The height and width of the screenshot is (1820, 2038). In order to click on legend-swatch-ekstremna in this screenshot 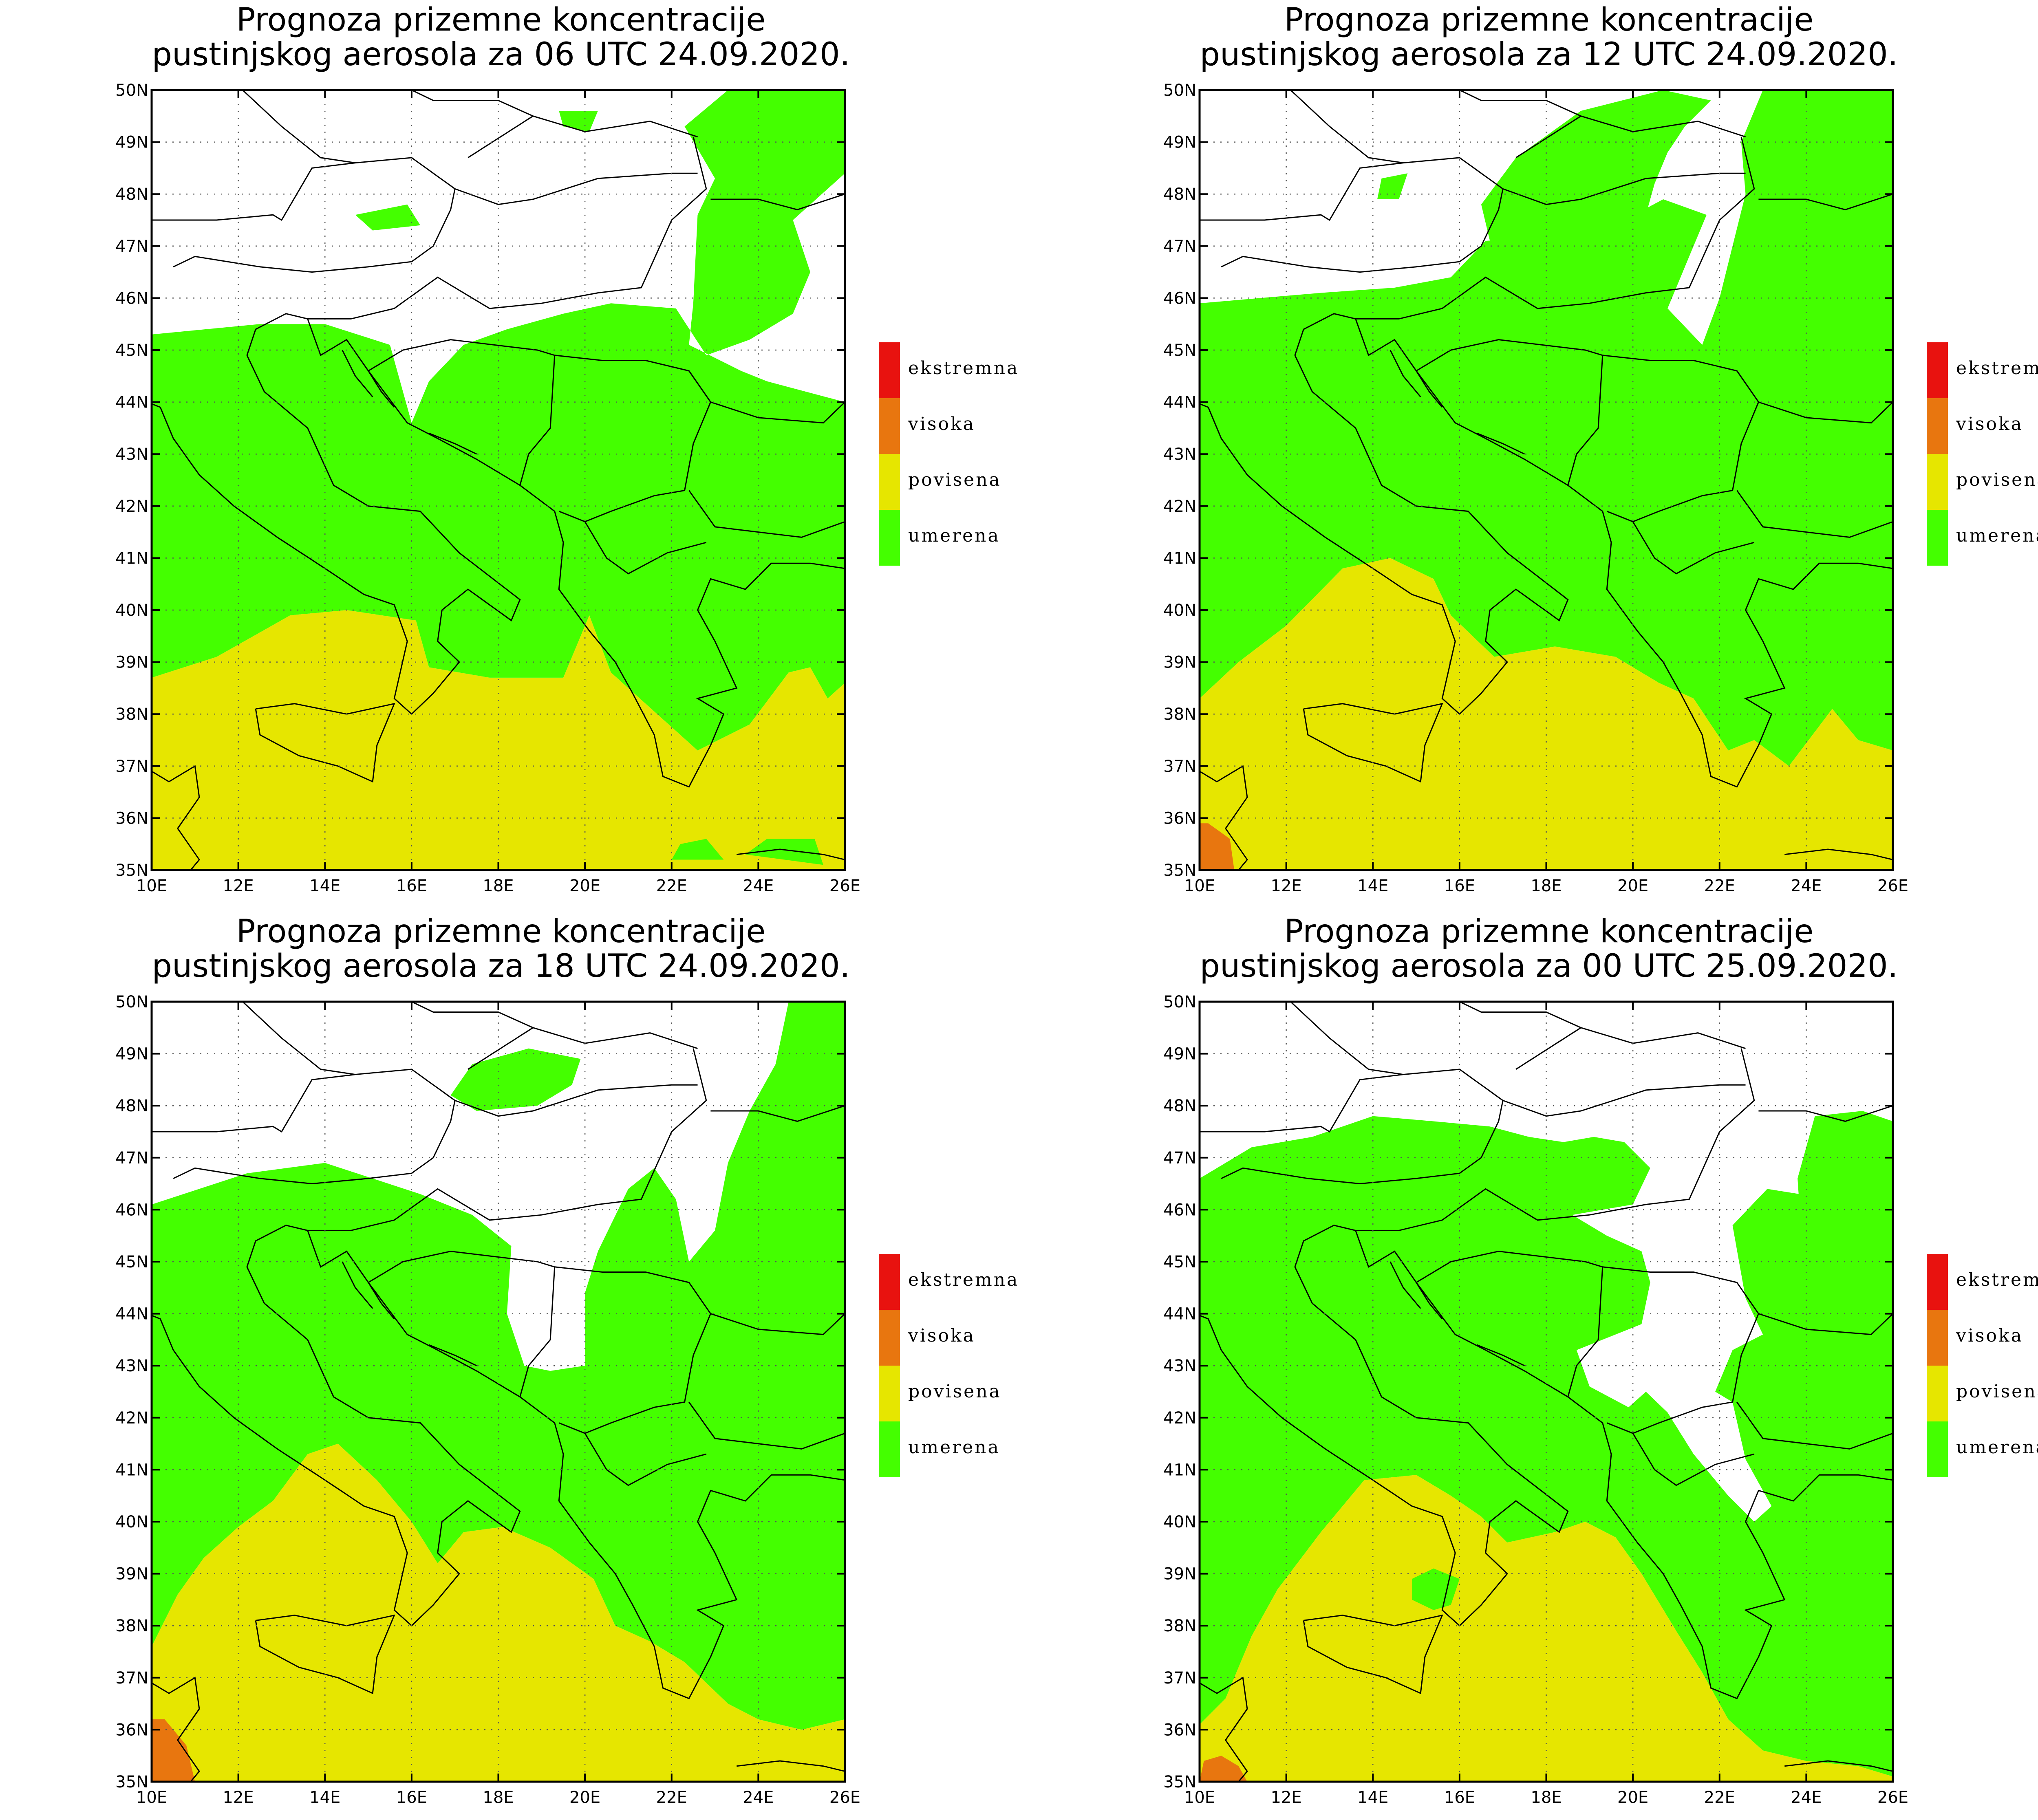, I will do `click(889, 370)`.